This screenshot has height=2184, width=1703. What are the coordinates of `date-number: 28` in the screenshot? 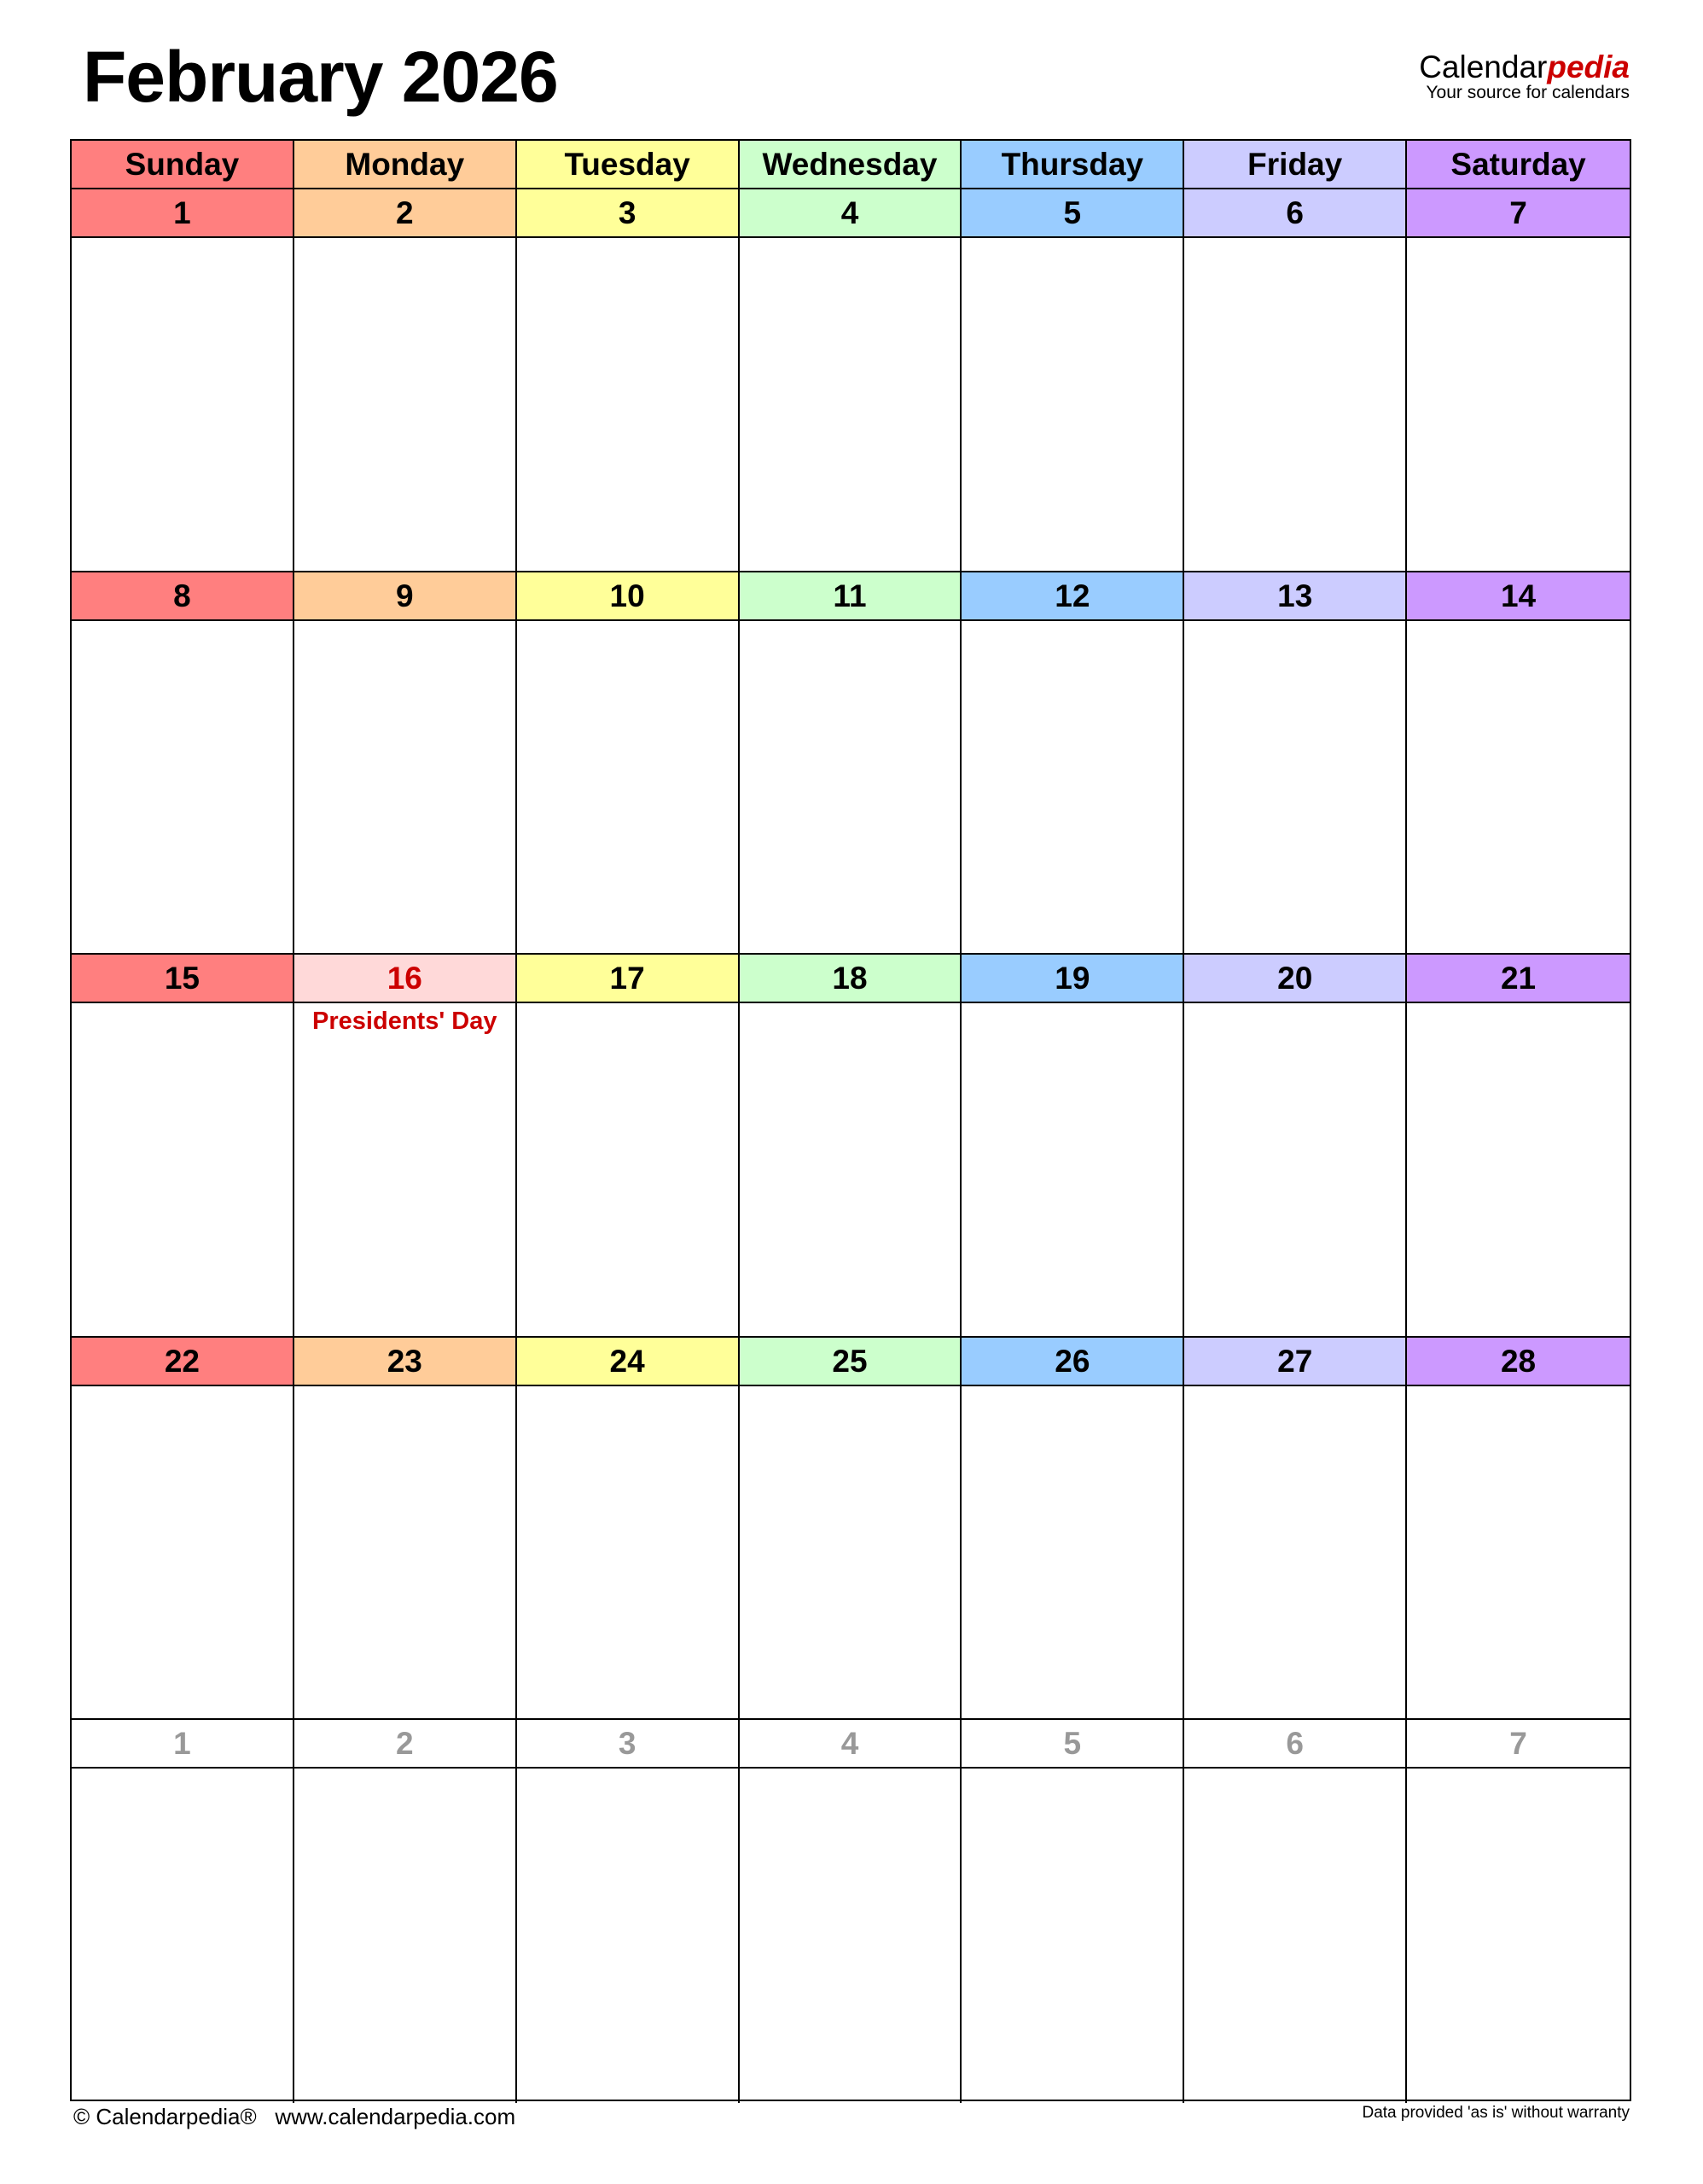 It's located at (1518, 1362).